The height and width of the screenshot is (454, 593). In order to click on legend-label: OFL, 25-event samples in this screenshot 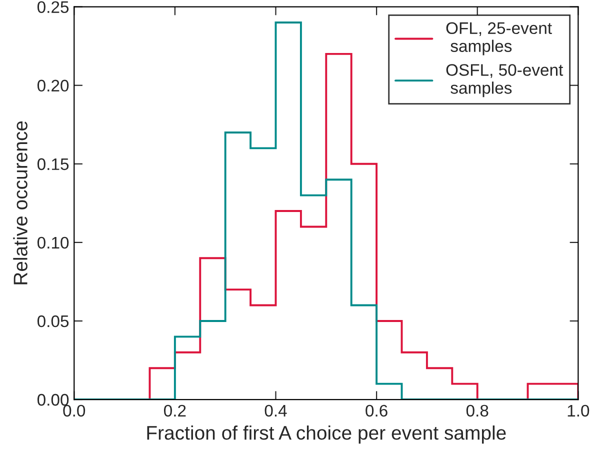, I will do `click(499, 39)`.